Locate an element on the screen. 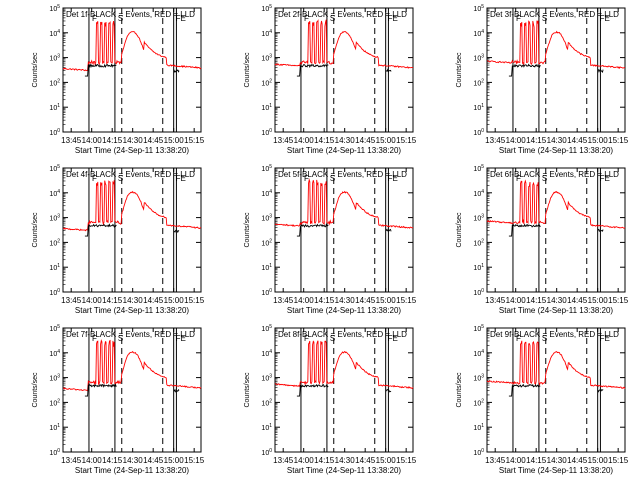 Image resolution: width=640 pixels, height=480 pixels. panel-title: Det 9f-BLACK = Events, RED = LLD is located at coordinates (554, 334).